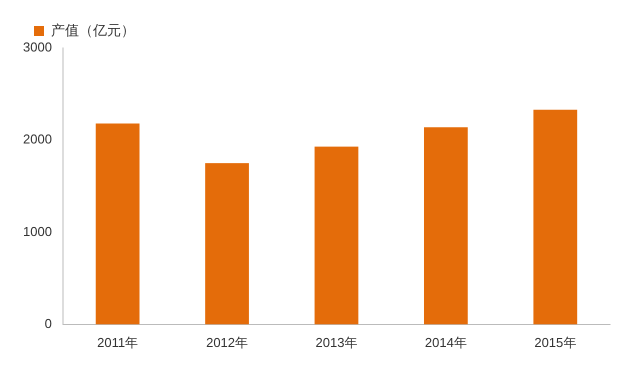  Describe the element at coordinates (445, 342) in the screenshot. I see `x-tick-label: 2014年` at that location.